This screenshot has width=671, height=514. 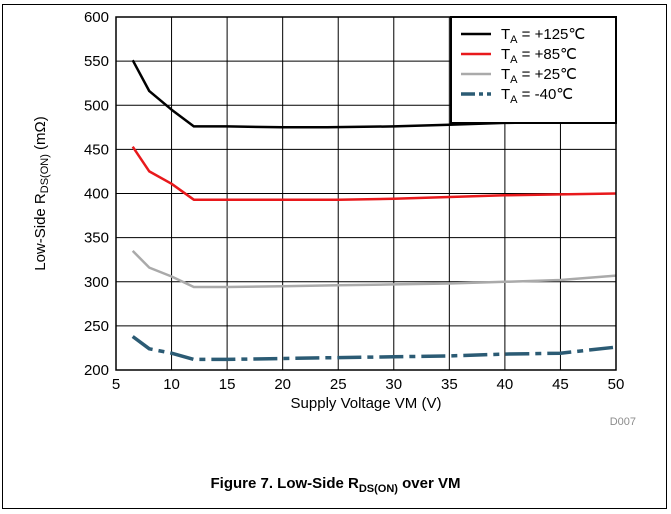 What do you see at coordinates (560, 384) in the screenshot?
I see `x-tick-label: 45` at bounding box center [560, 384].